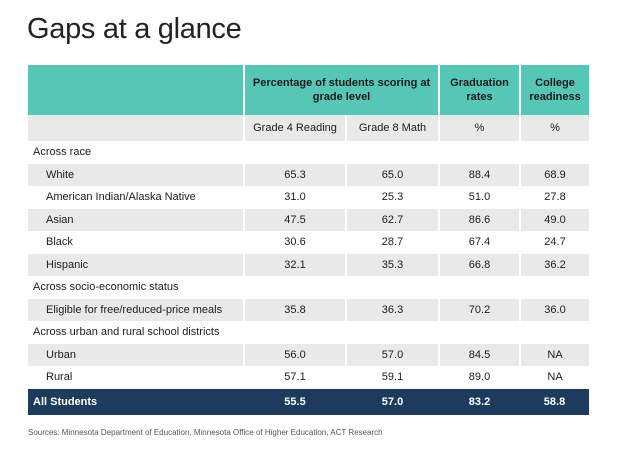 This screenshot has height=472, width=619. I want to click on table-cell: 30.6, so click(294, 242).